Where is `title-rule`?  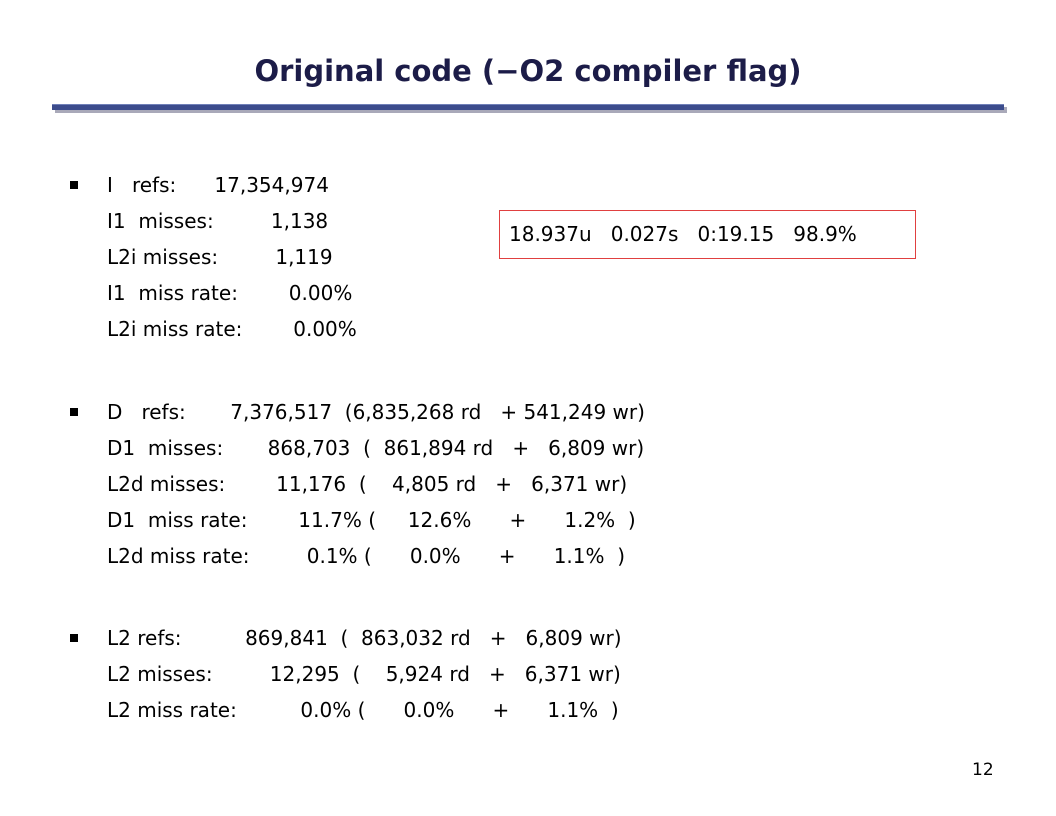
title-rule is located at coordinates (528, 107).